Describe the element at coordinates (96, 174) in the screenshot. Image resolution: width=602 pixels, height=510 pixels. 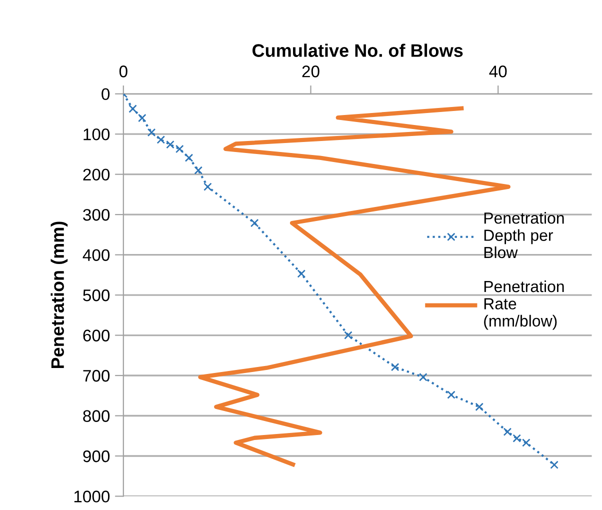
I see `y-tick-label: 200` at that location.